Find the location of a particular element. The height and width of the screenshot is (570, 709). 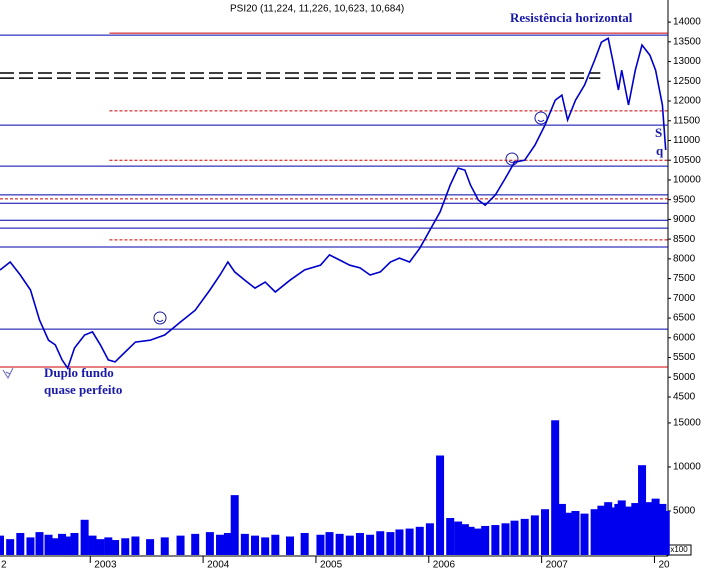

y-tick-label: 11000 is located at coordinates (687, 140).